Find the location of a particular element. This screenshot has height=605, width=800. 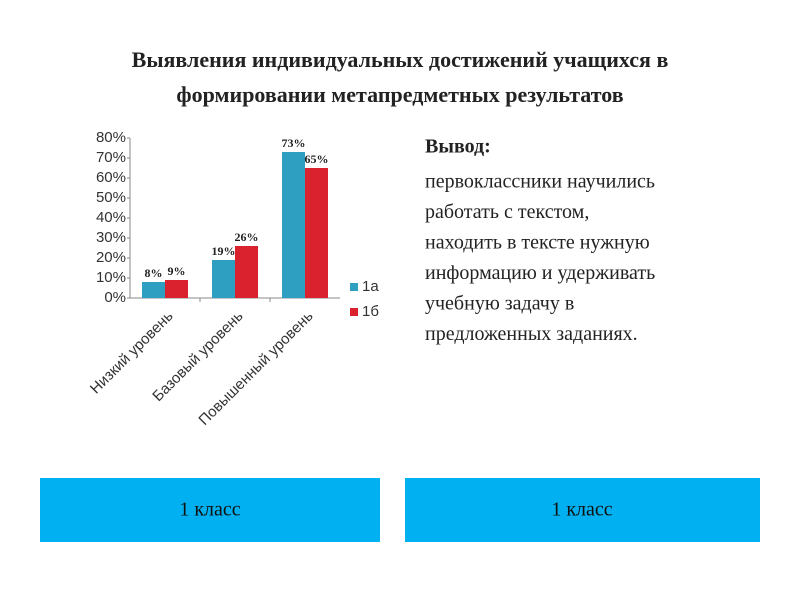

y-tick-label: 0% is located at coordinates (115, 297).